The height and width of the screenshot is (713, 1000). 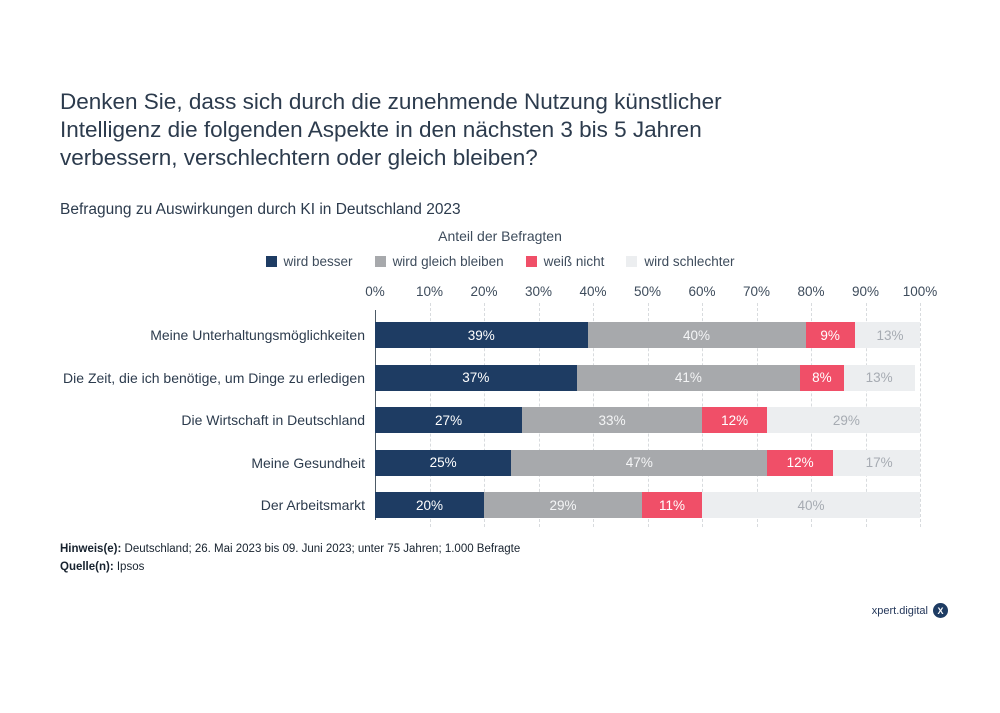 I want to click on bar-segment: 47%, so click(x=639, y=462).